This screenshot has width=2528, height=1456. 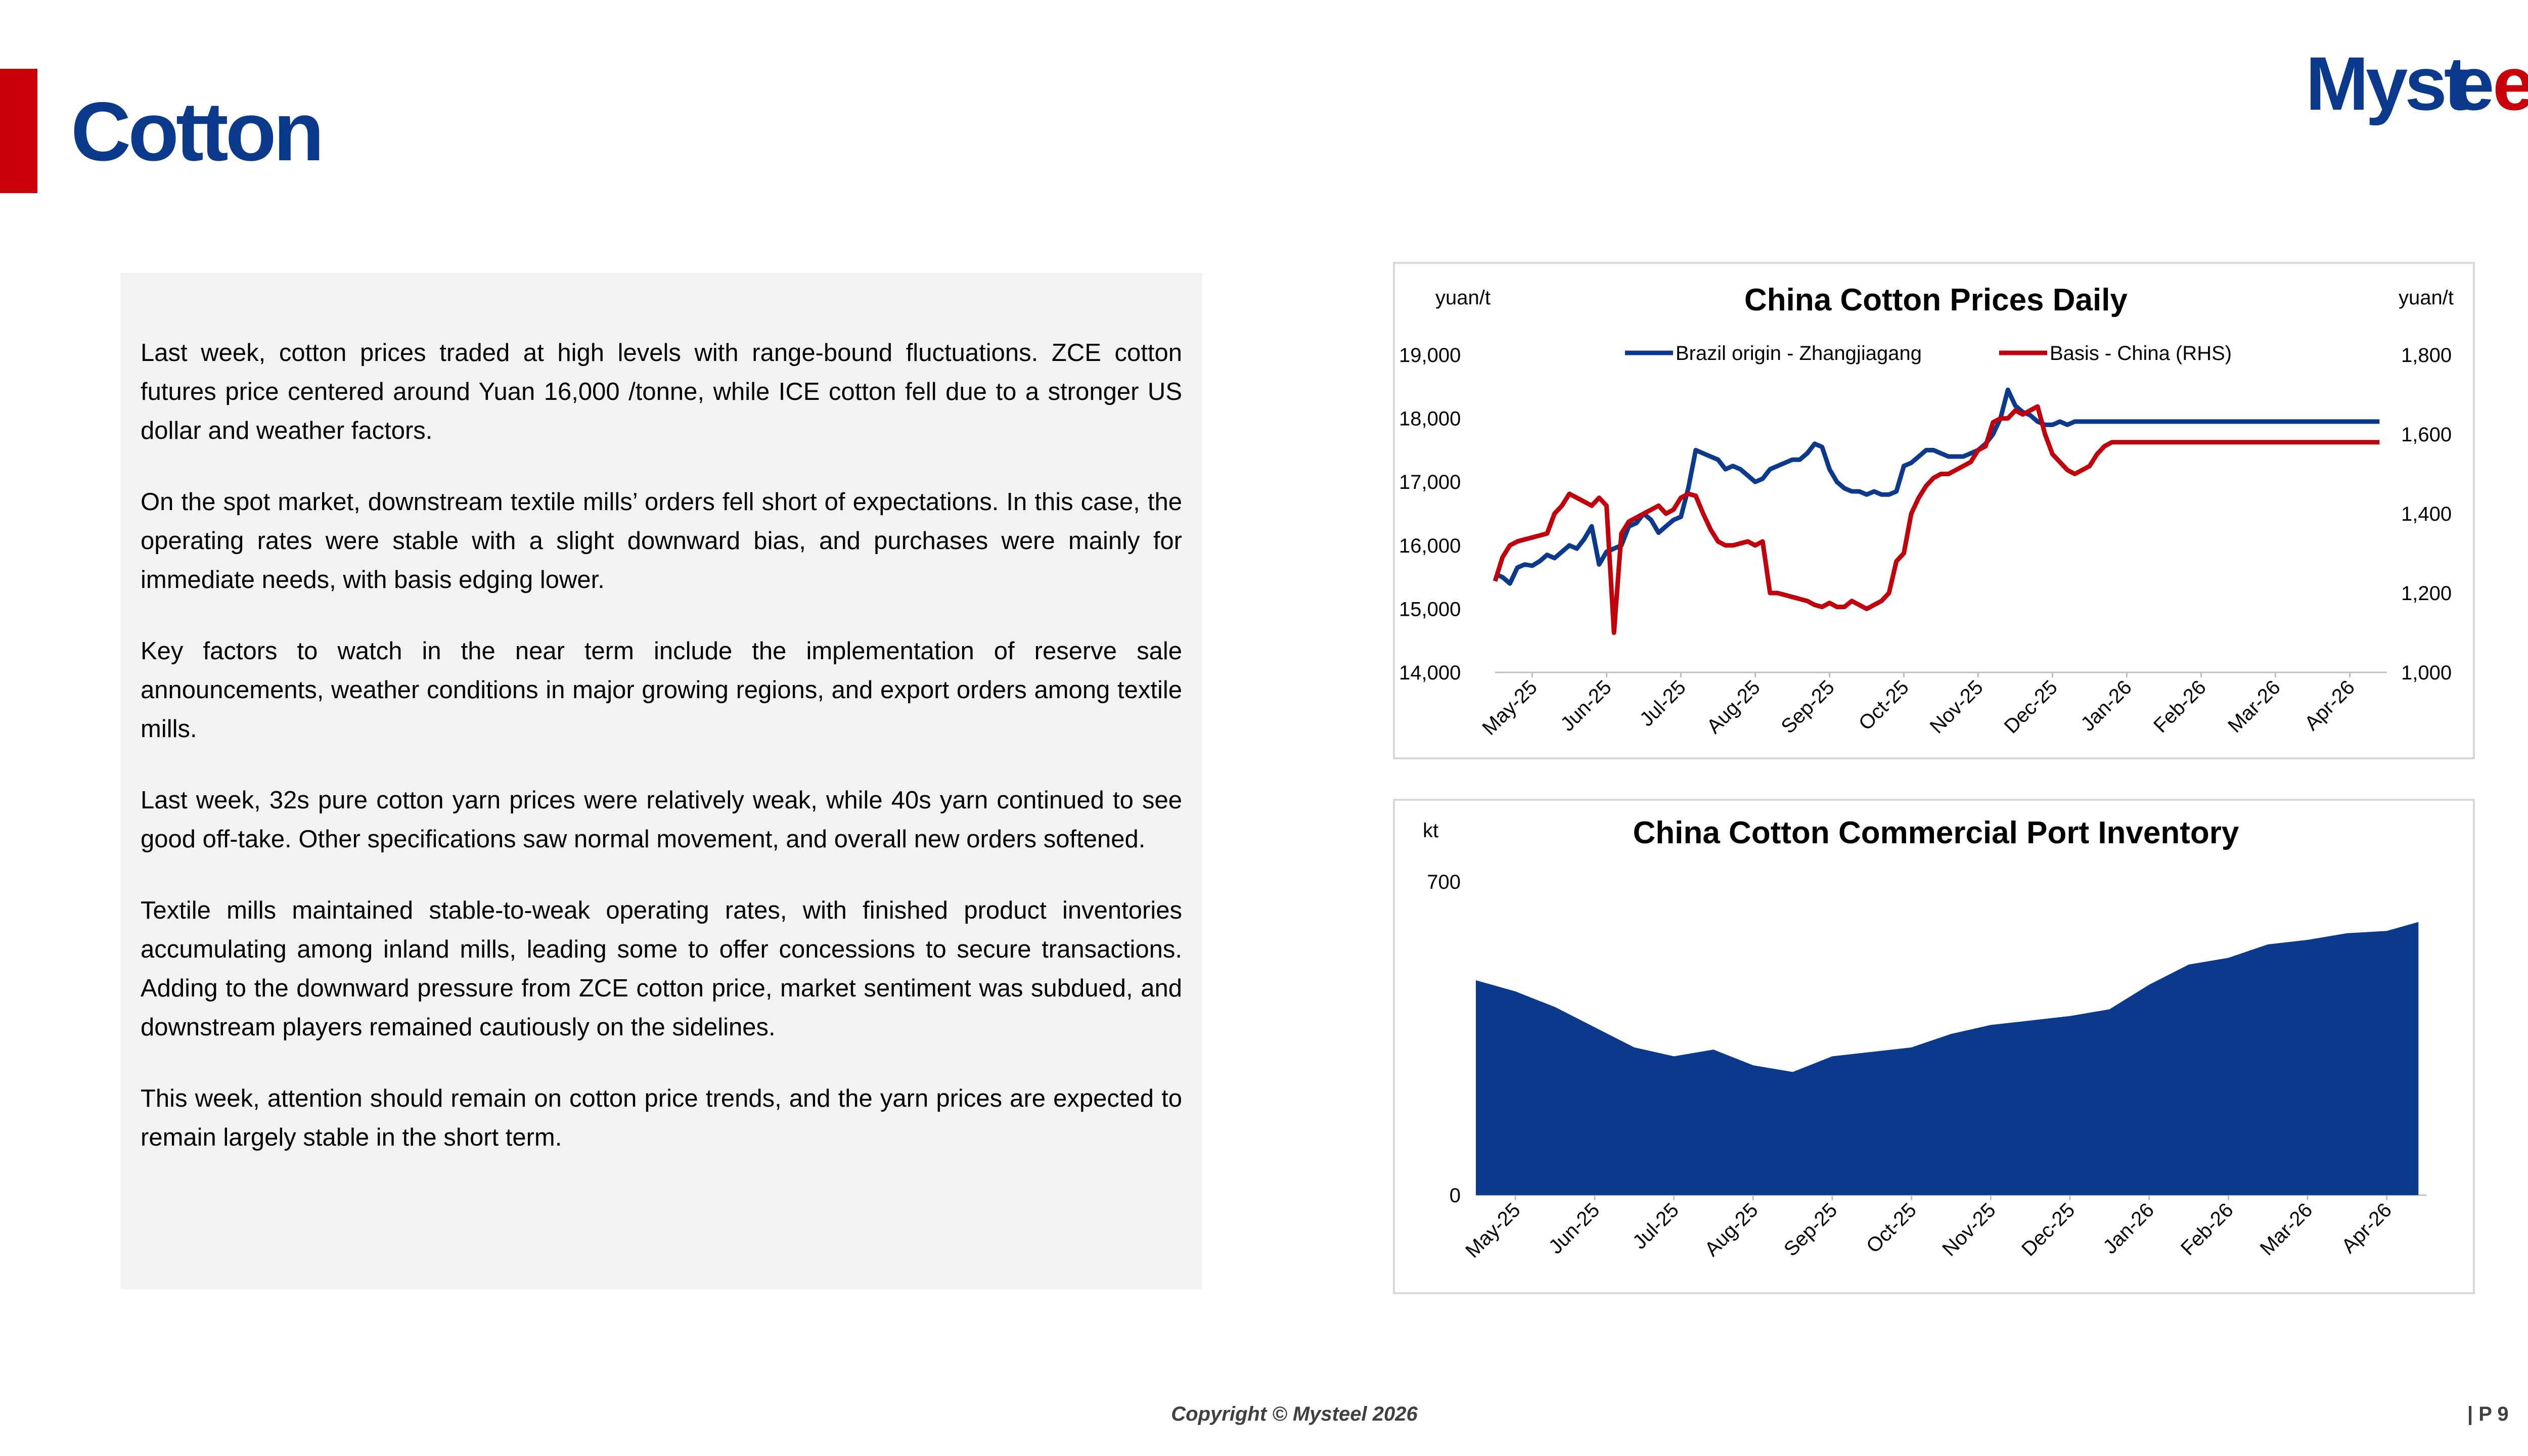 What do you see at coordinates (1430, 546) in the screenshot?
I see `y-tick-label-left: 16,000` at bounding box center [1430, 546].